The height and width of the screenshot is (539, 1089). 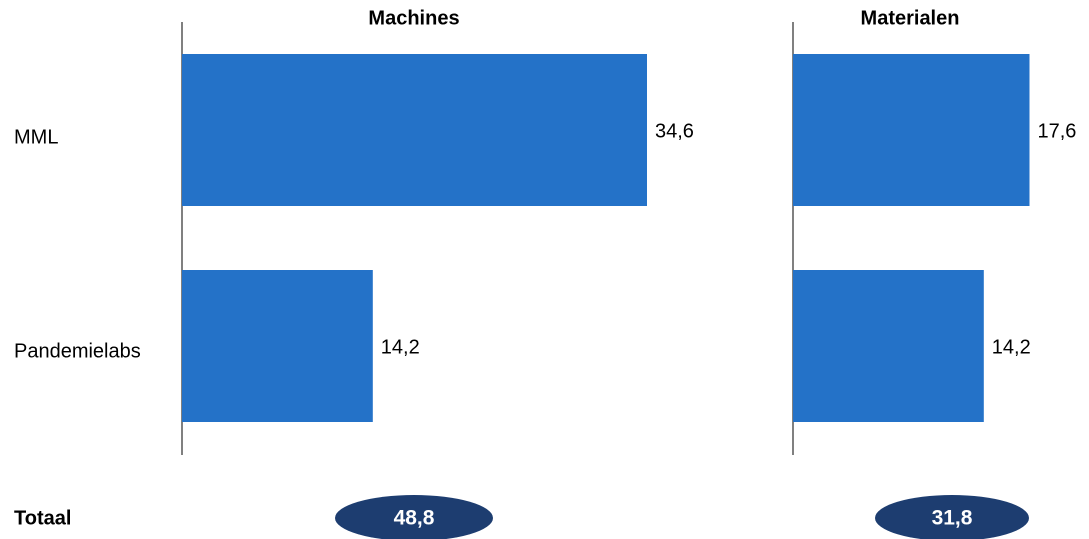 I want to click on total-badge-materialen-shape, so click(x=952, y=517).